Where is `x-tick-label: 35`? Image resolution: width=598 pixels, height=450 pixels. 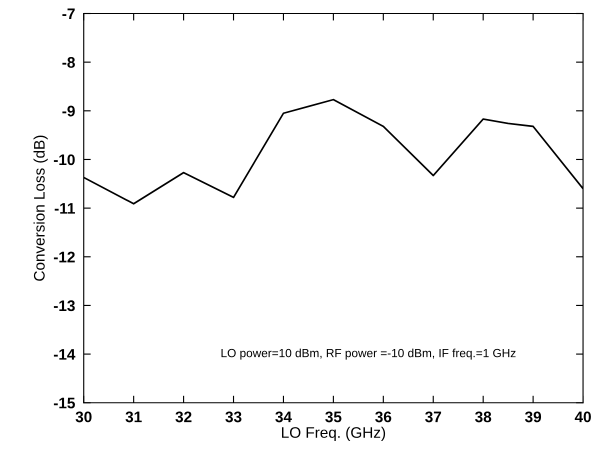 x-tick-label: 35 is located at coordinates (333, 416).